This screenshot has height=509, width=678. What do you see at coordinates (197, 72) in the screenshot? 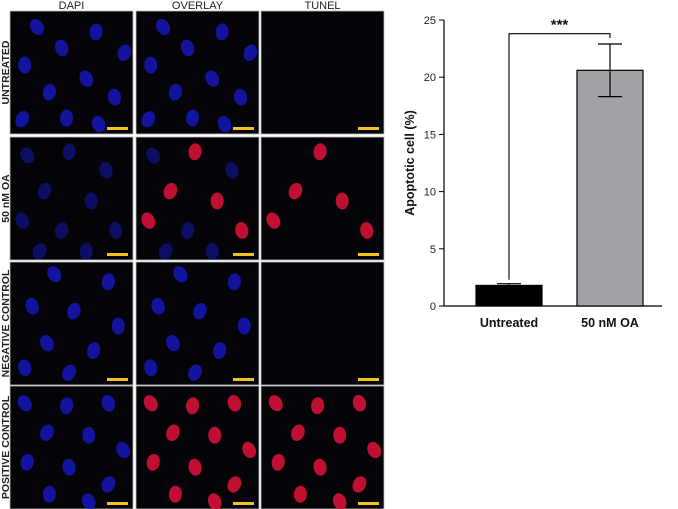
I see `micro-tile-r0-c1` at bounding box center [197, 72].